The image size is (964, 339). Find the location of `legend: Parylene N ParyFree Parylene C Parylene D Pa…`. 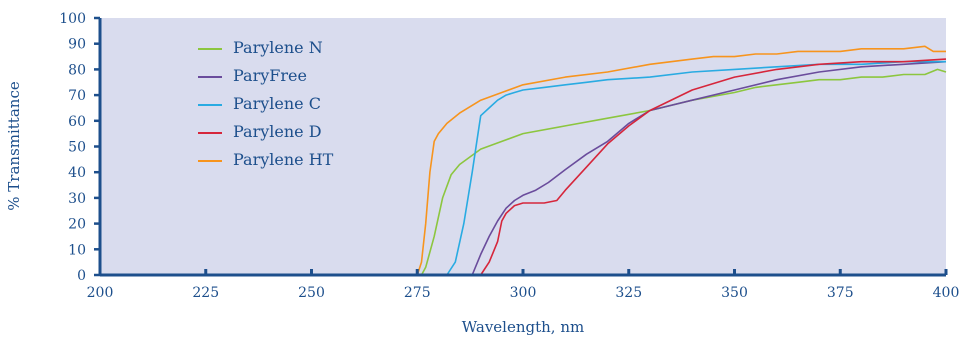

legend: Parylene N ParyFree Parylene C Parylene D Pa… is located at coordinates (266, 103).